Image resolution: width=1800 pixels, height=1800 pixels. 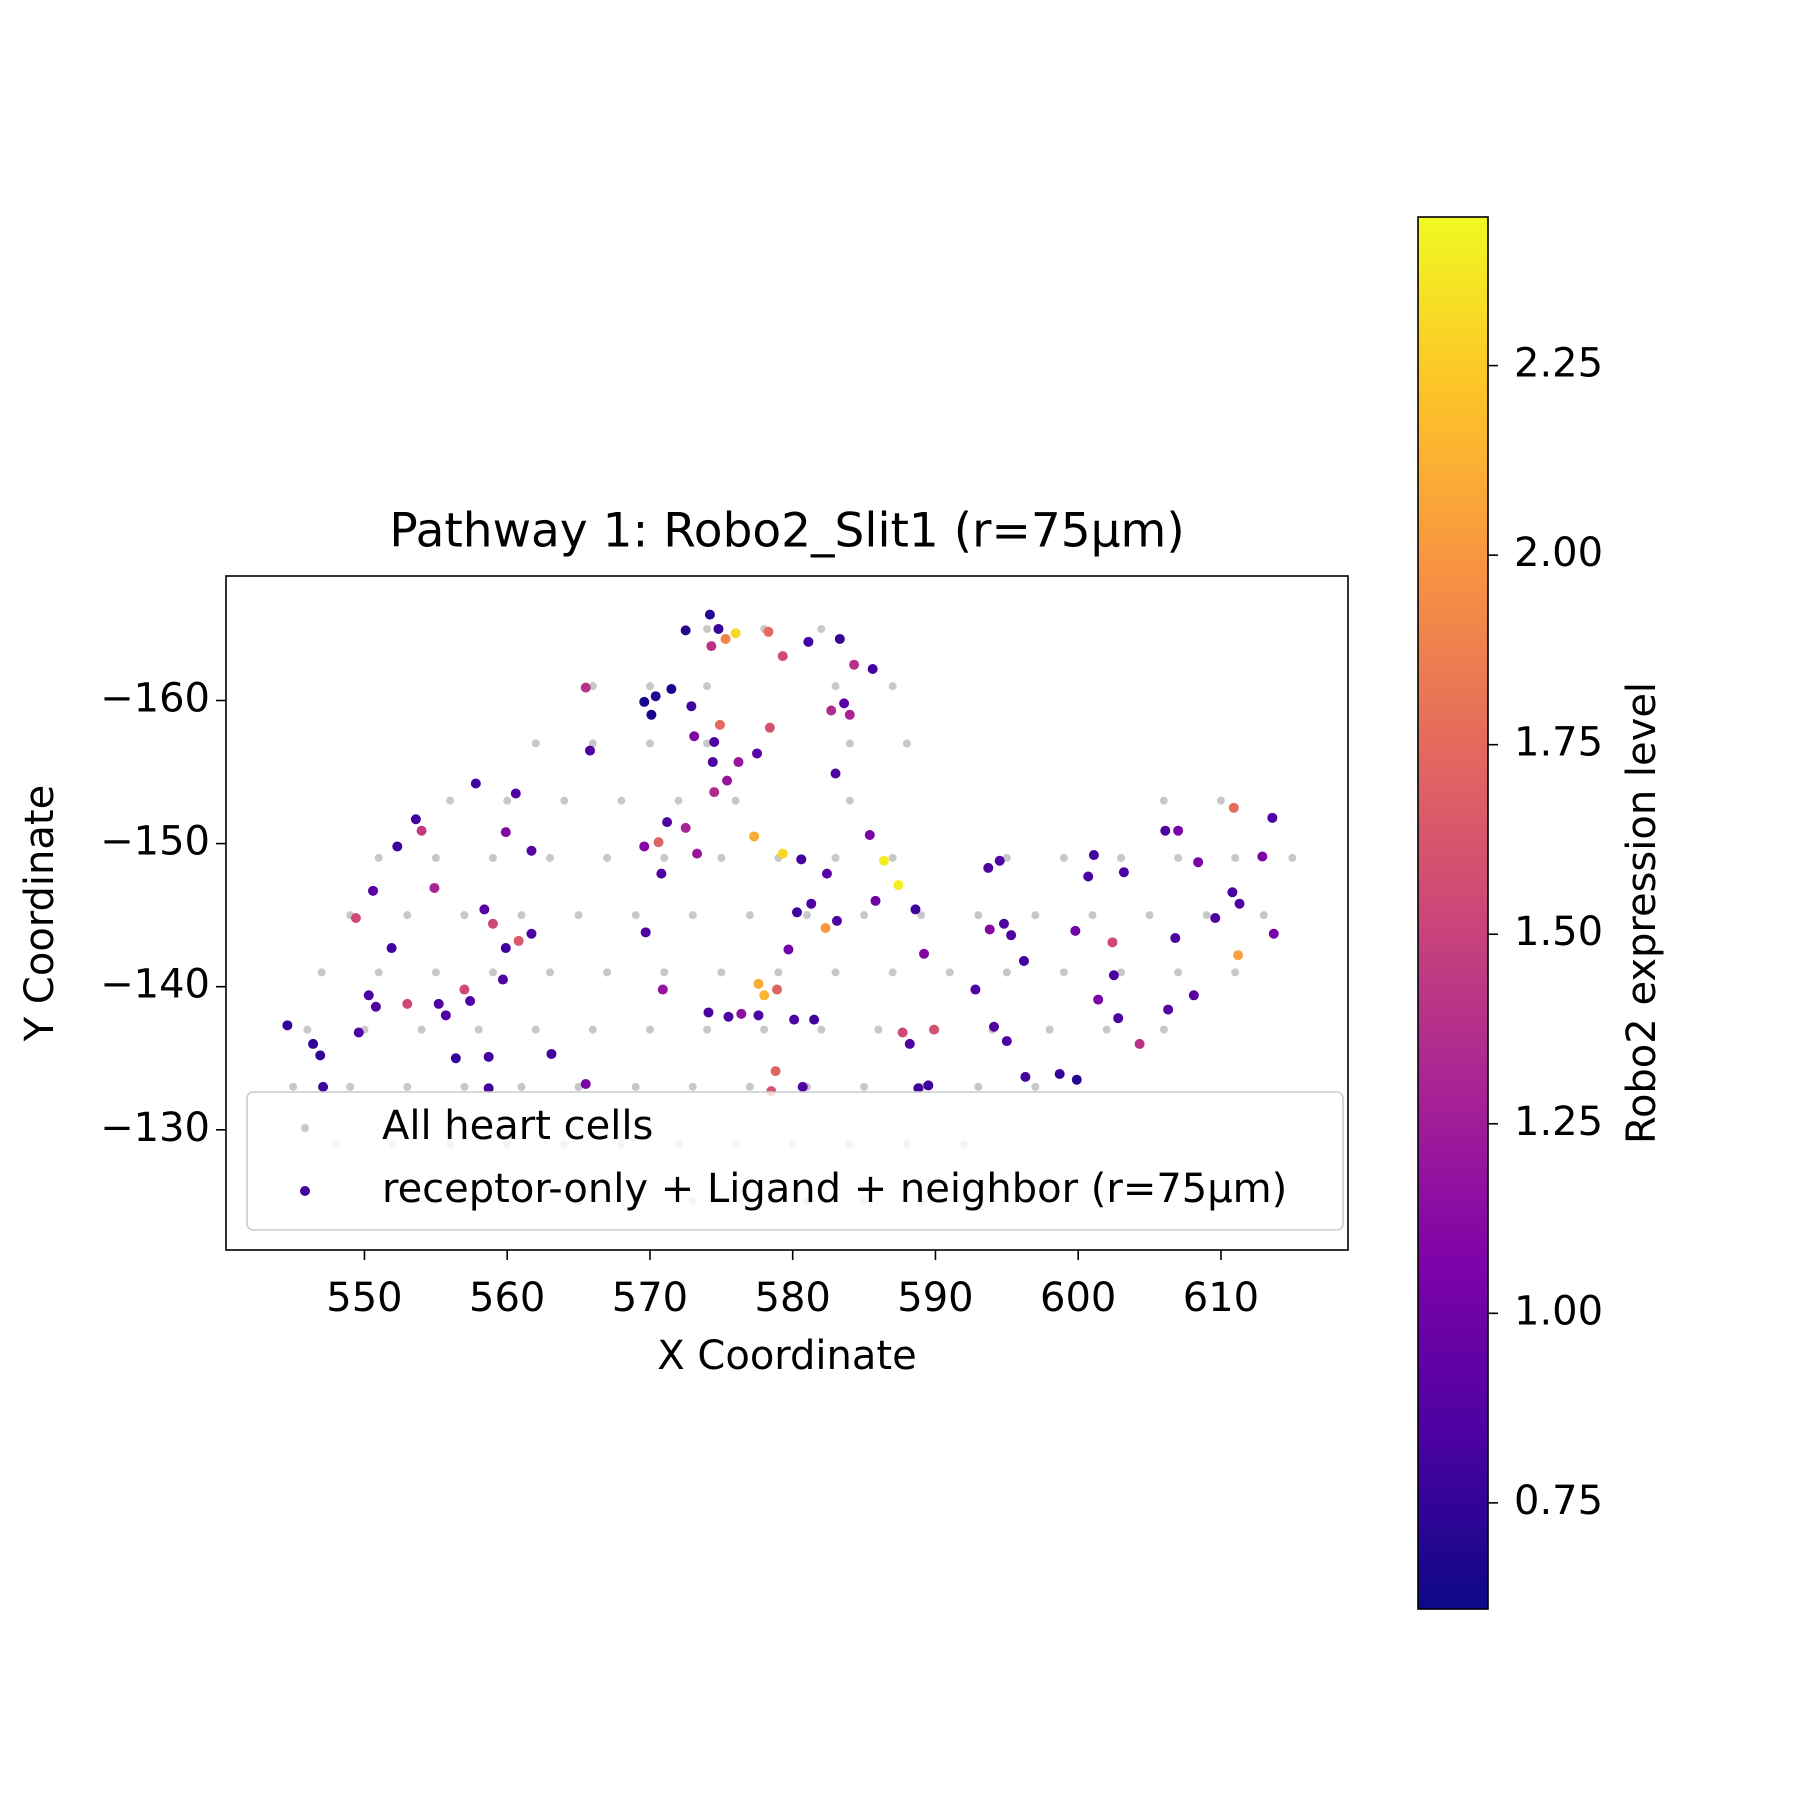 I want to click on colorbar, so click(x=1453, y=913).